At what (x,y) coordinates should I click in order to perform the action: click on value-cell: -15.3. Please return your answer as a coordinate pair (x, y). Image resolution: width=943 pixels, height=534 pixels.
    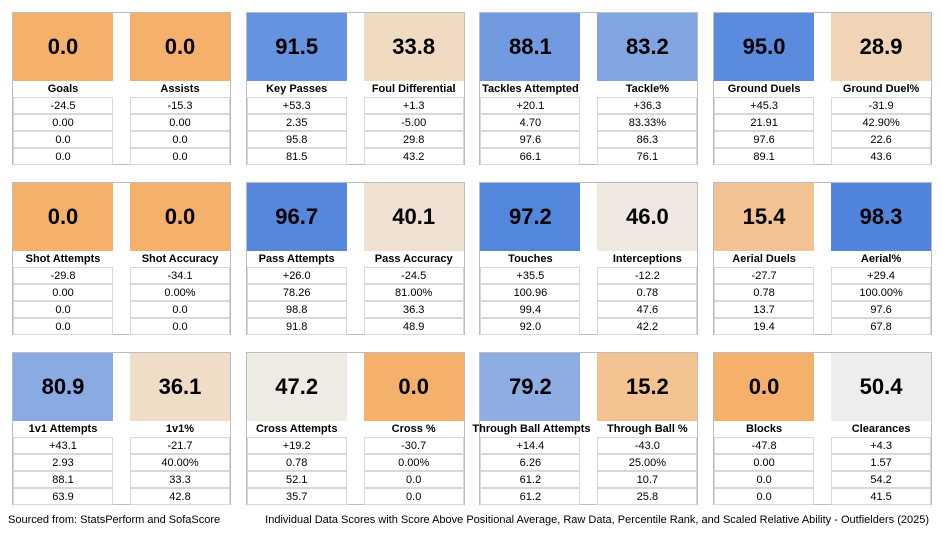
    Looking at the image, I should click on (180, 105).